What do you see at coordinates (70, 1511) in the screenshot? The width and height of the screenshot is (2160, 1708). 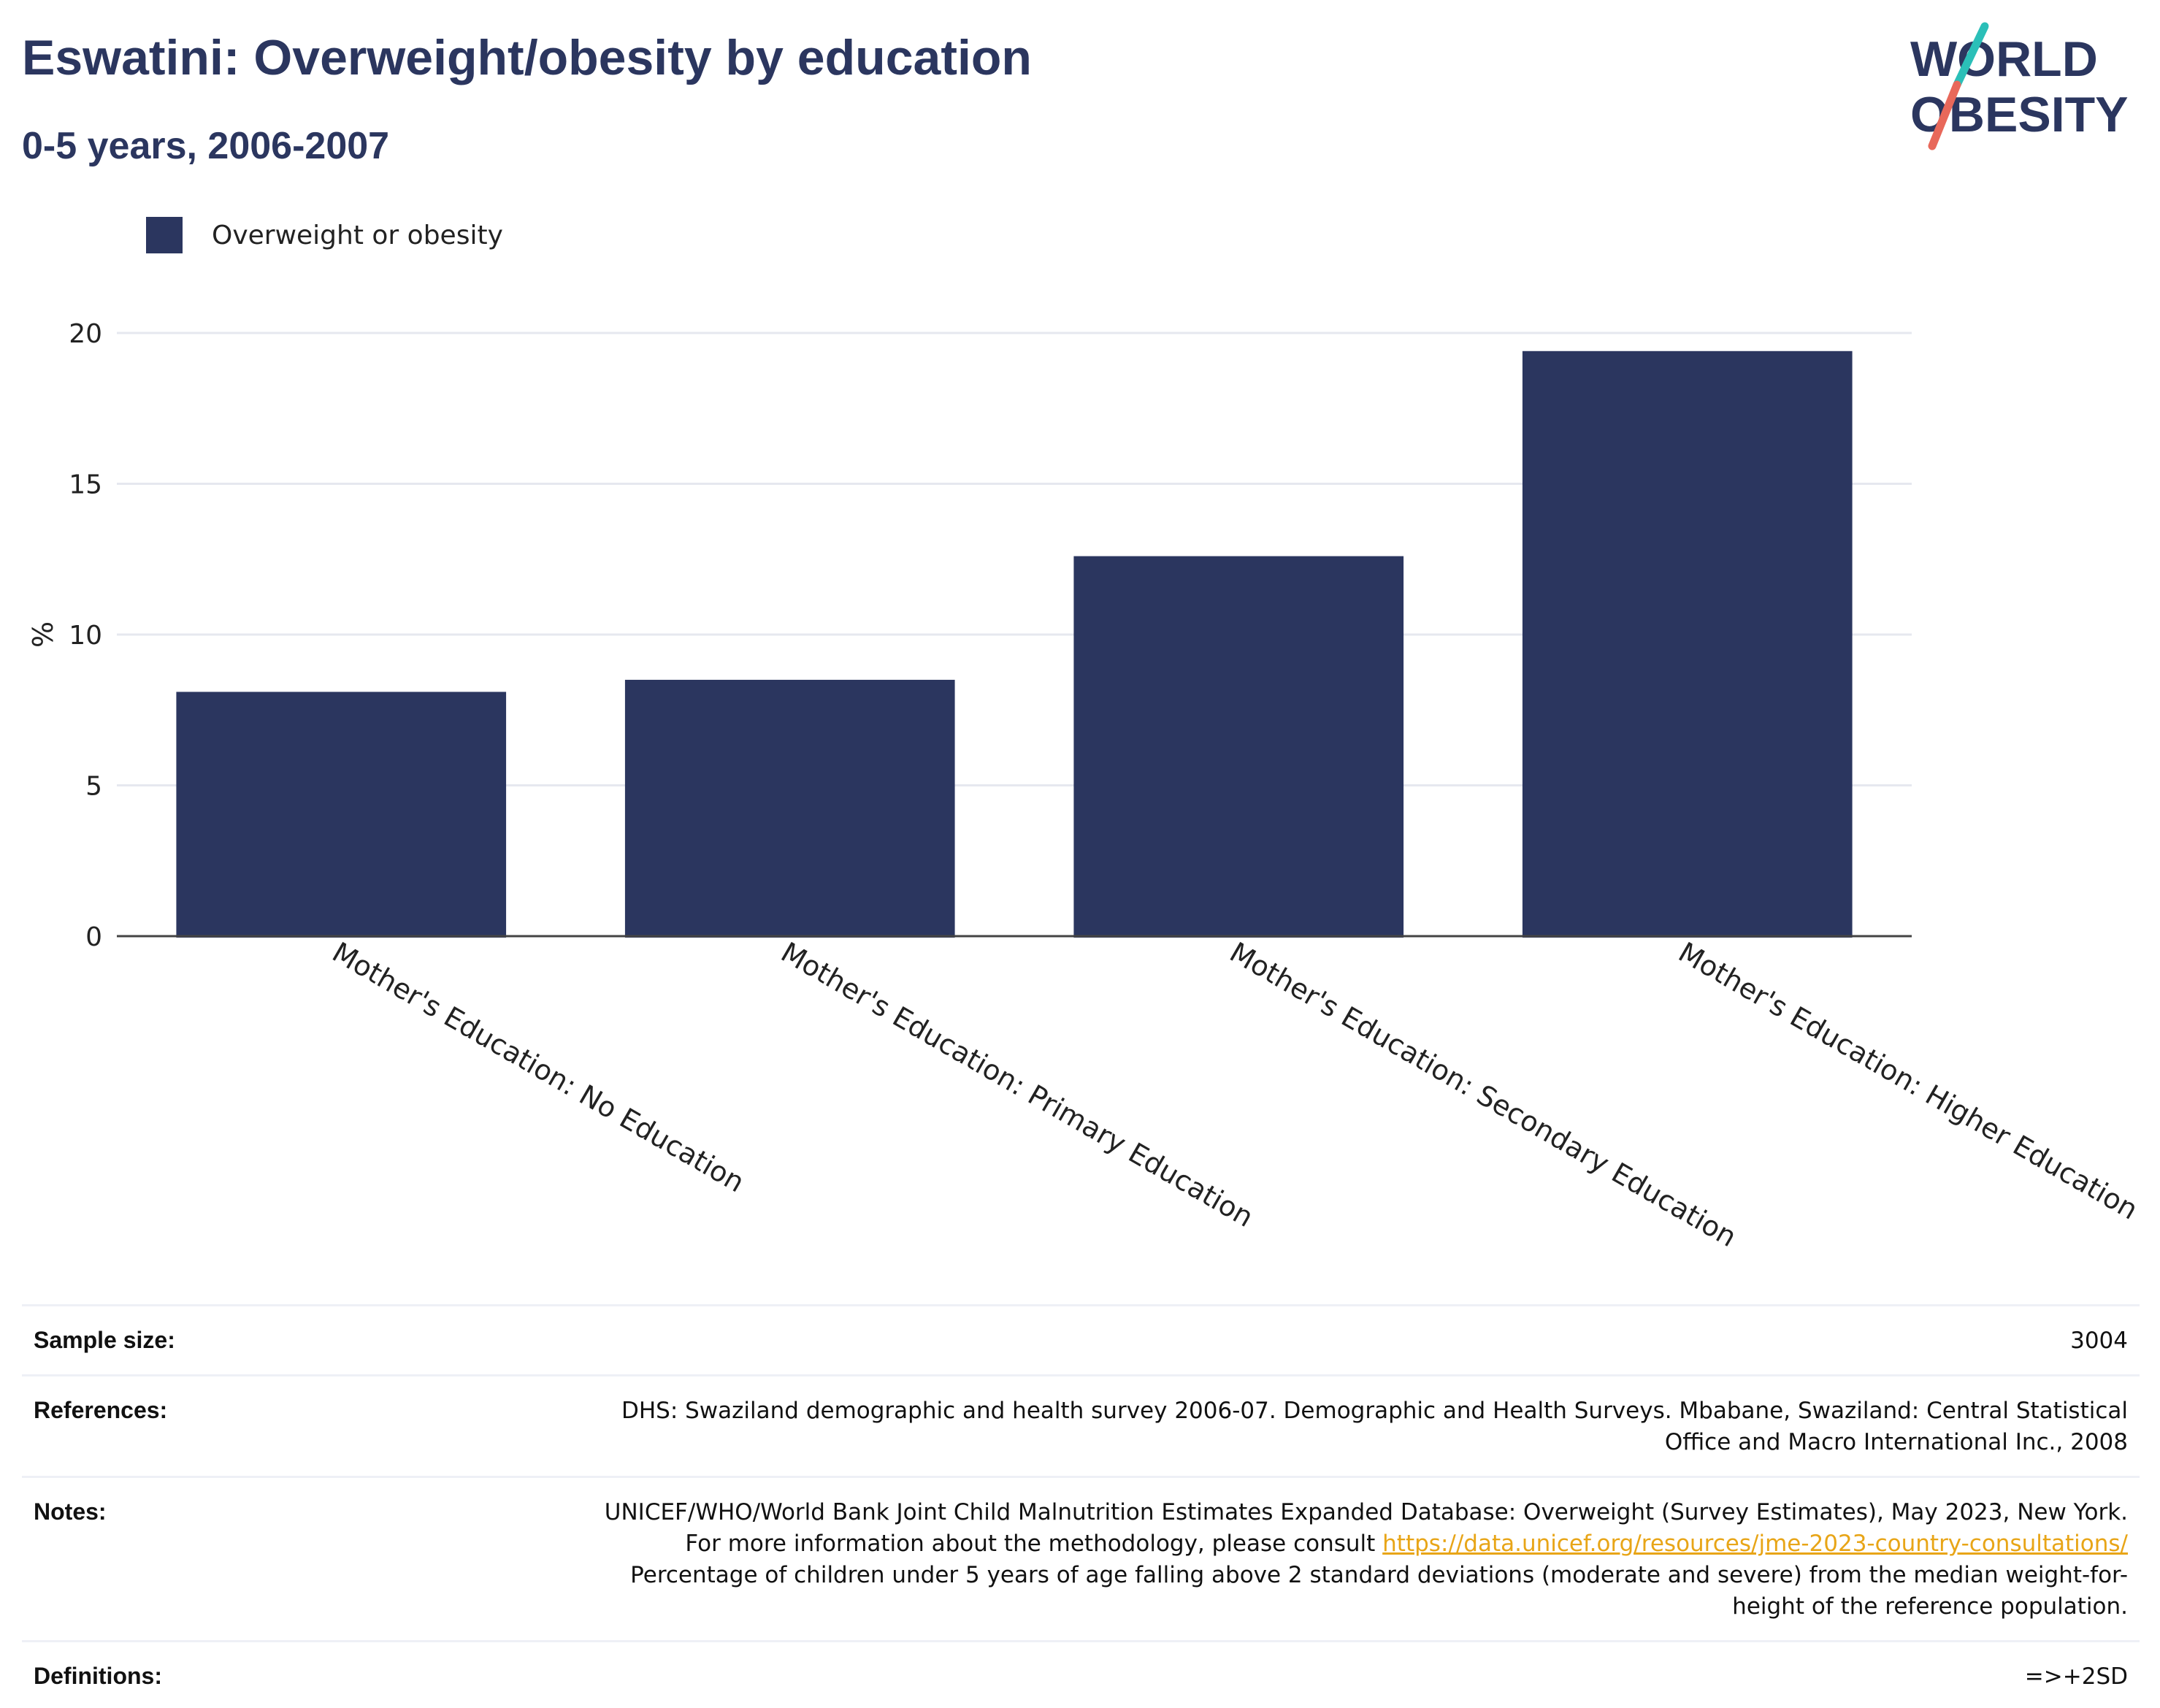 I see `notes-label: Notes:` at bounding box center [70, 1511].